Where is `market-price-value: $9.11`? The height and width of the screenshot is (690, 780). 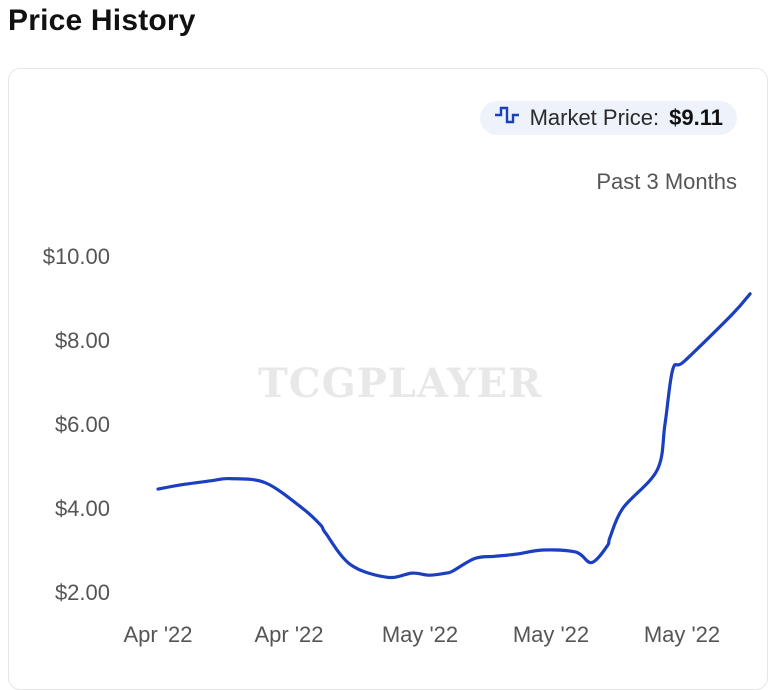 market-price-value: $9.11 is located at coordinates (696, 117).